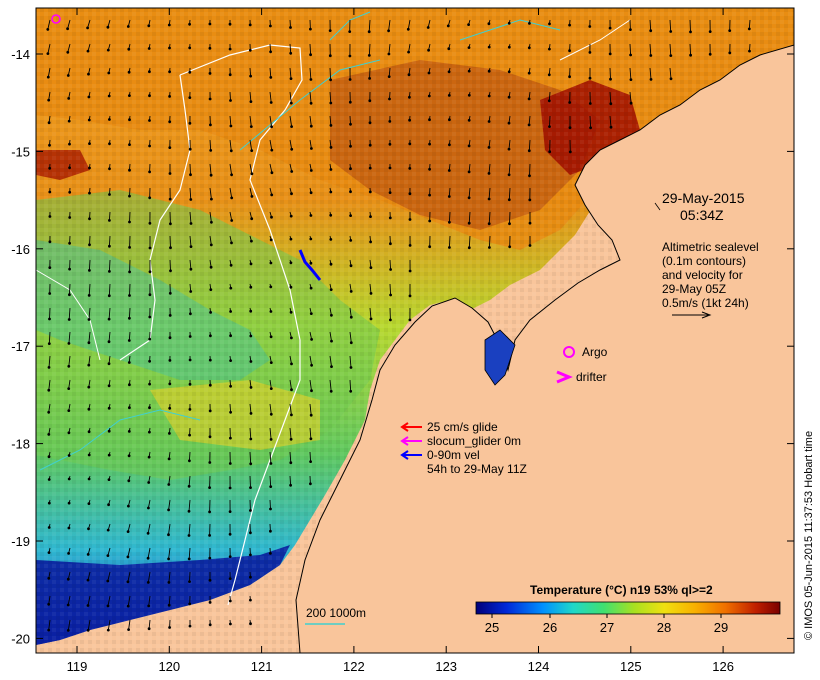 This screenshot has height=680, width=820. What do you see at coordinates (20, 346) in the screenshot?
I see `y-tick-label: -17` at bounding box center [20, 346].